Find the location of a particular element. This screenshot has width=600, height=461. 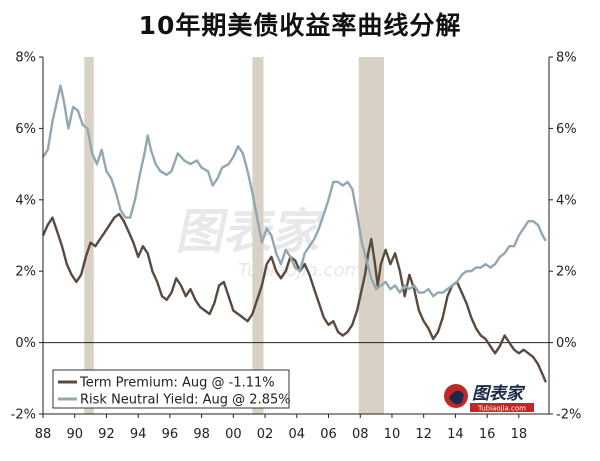

watermark: 图表家 Tubiaojia.com is located at coordinates (267, 242).